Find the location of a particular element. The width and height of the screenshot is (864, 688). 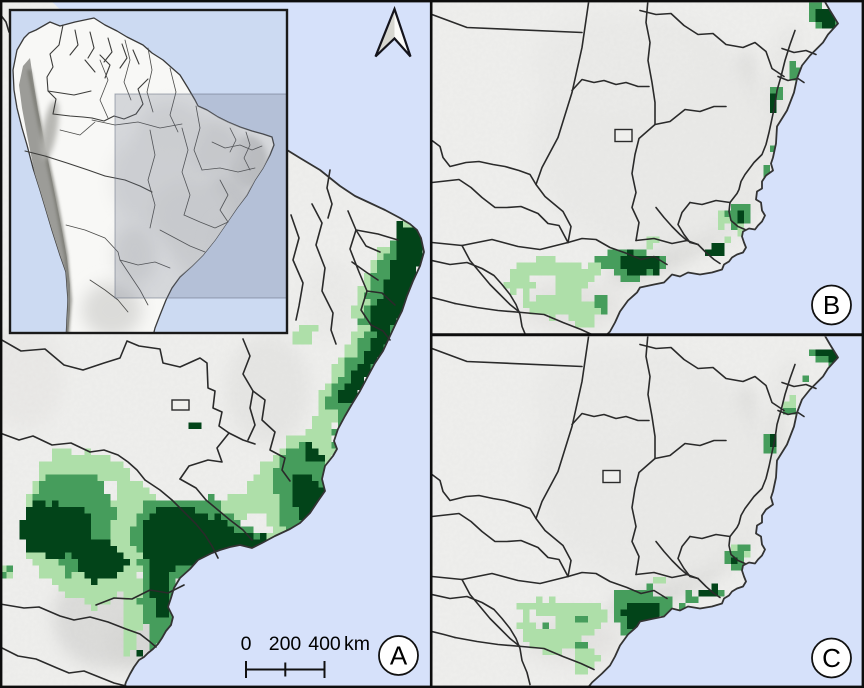

svg-text: 200 is located at coordinates (285, 644).